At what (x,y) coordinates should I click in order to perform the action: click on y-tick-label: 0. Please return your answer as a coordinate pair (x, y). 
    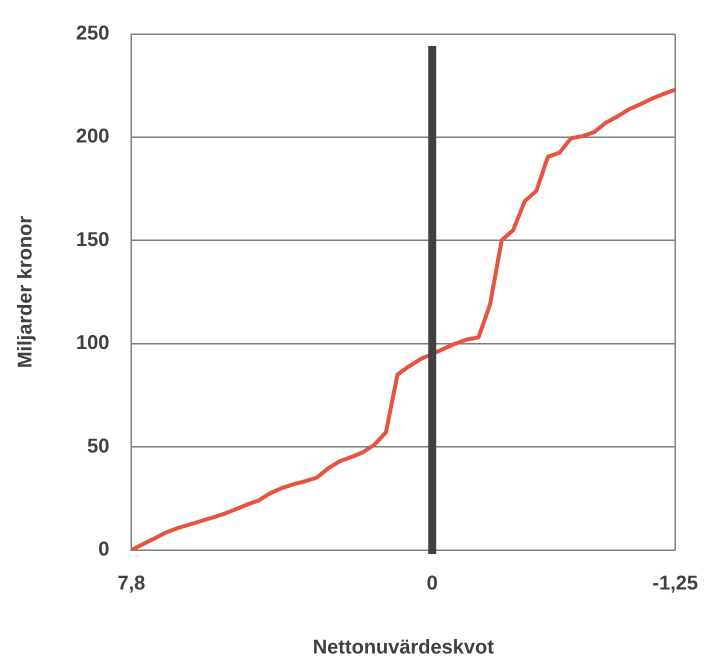
    Looking at the image, I should click on (104, 549).